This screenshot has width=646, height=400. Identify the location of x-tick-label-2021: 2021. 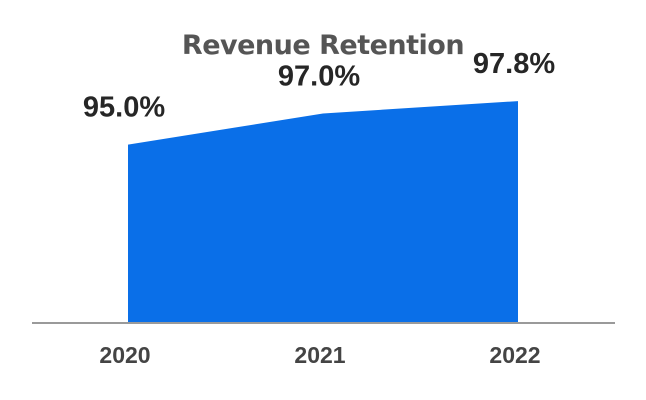
(319, 355).